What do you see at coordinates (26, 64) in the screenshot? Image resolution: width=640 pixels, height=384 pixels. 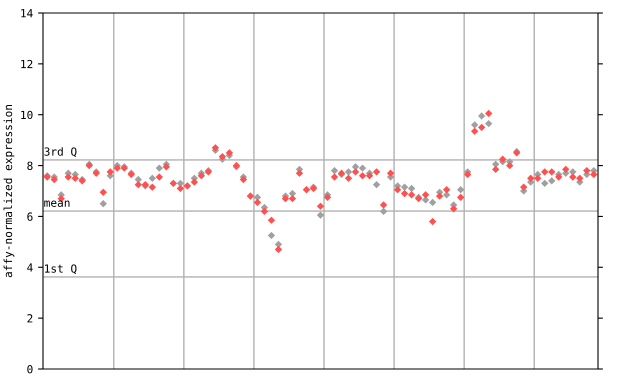 I see `y-tick-label: 12` at bounding box center [26, 64].